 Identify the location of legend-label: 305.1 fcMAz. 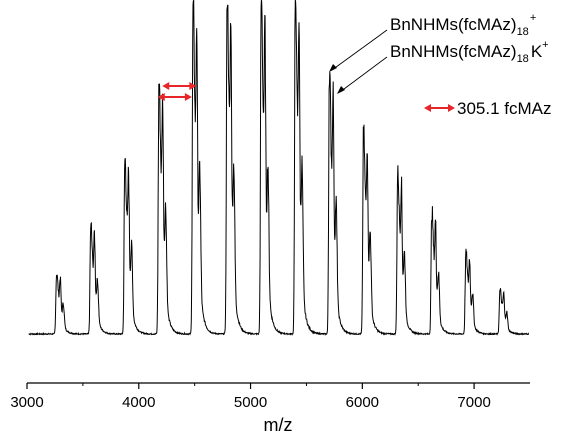
(504, 108).